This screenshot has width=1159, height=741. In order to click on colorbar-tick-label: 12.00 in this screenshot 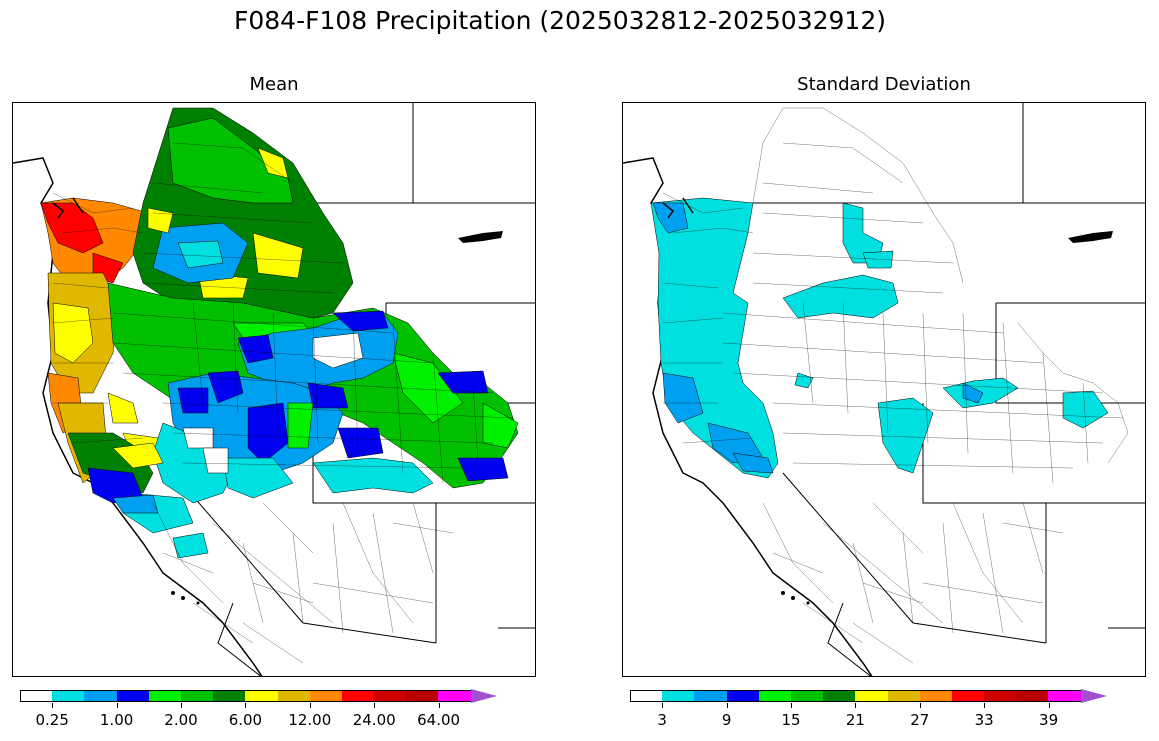, I will do `click(310, 720)`.